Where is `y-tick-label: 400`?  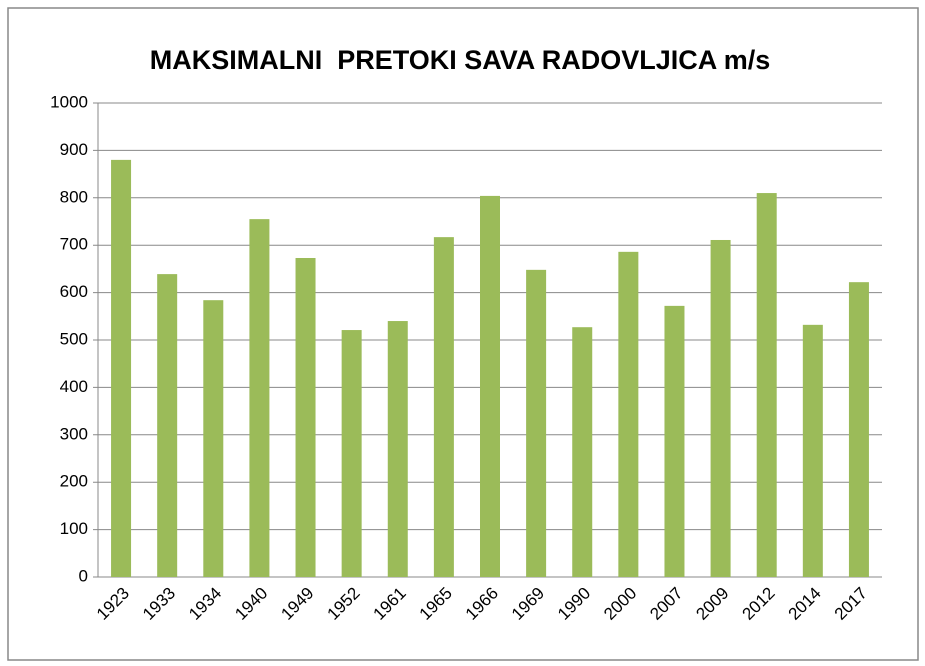 y-tick-label: 400 is located at coordinates (74, 386).